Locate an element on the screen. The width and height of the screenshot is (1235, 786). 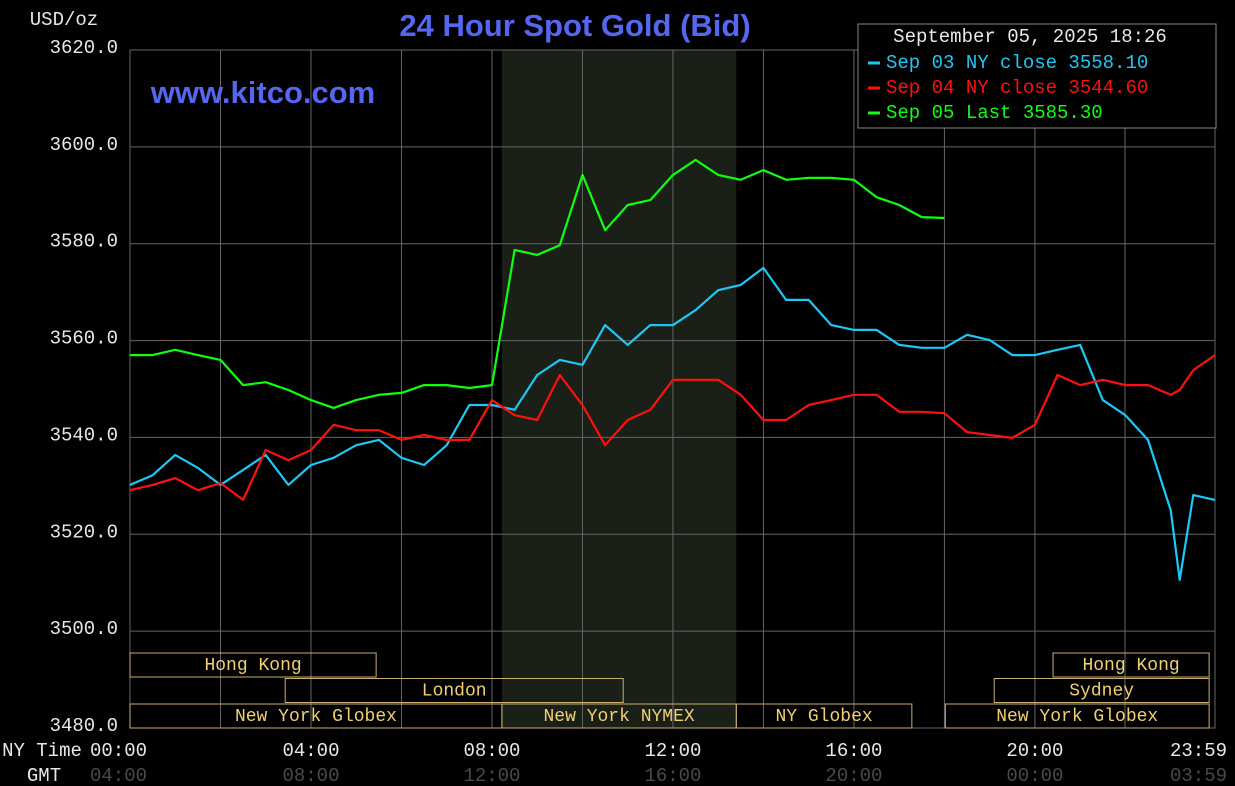
session-label: New York NYMEX is located at coordinates (618, 717).